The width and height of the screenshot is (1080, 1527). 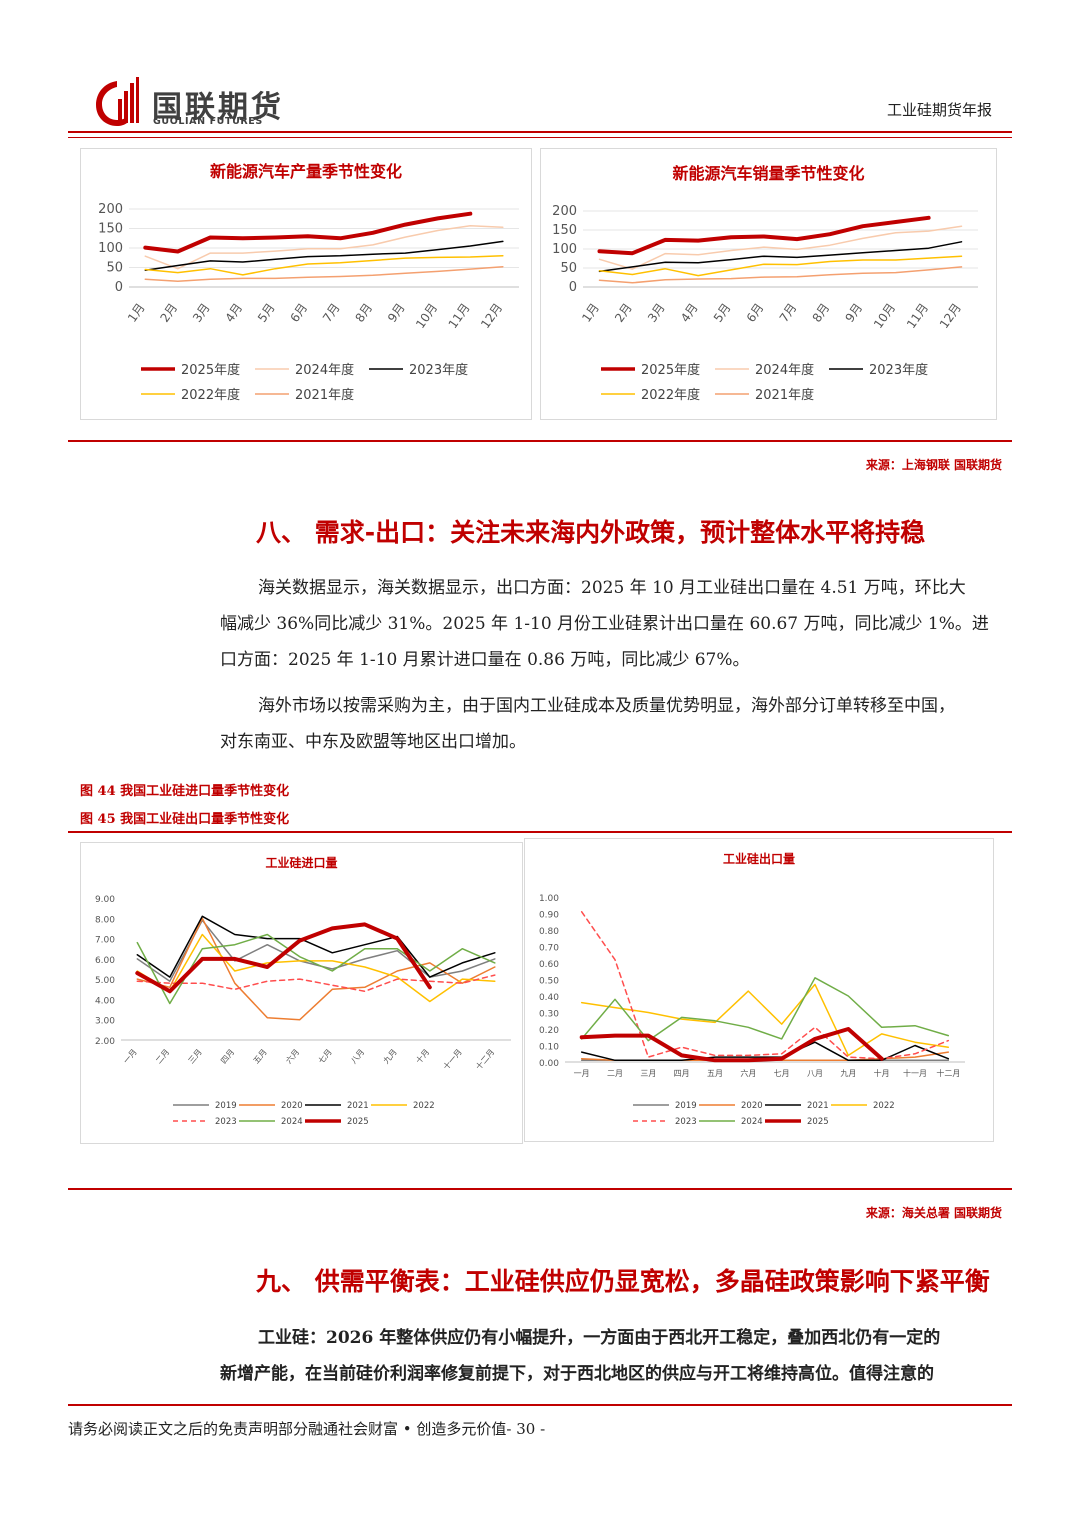 What do you see at coordinates (324, 273) in the screenshot?
I see `series-line-2021年度` at bounding box center [324, 273].